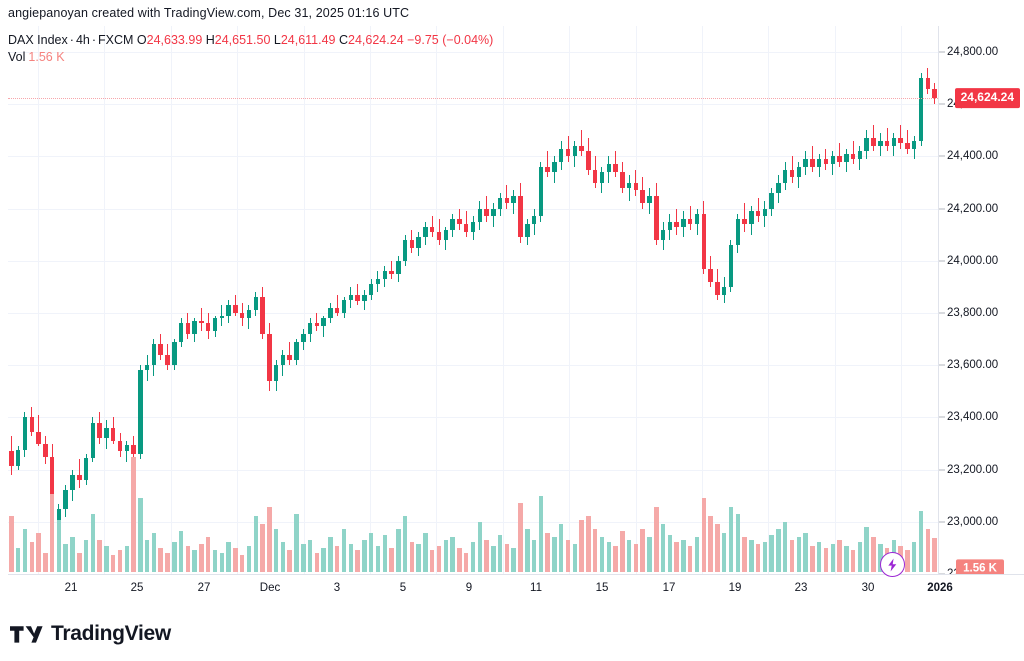  Describe the element at coordinates (602, 588) in the screenshot. I see `time-axis-tick-label: 15` at that location.